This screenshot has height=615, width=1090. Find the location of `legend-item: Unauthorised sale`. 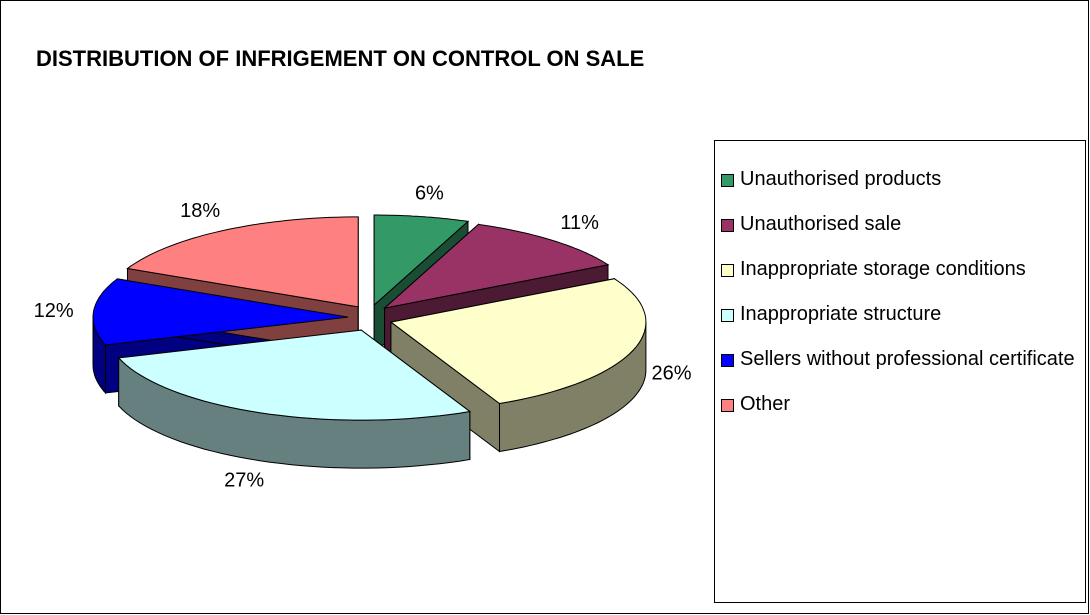

legend-item: Unauthorised sale is located at coordinates (903, 224).